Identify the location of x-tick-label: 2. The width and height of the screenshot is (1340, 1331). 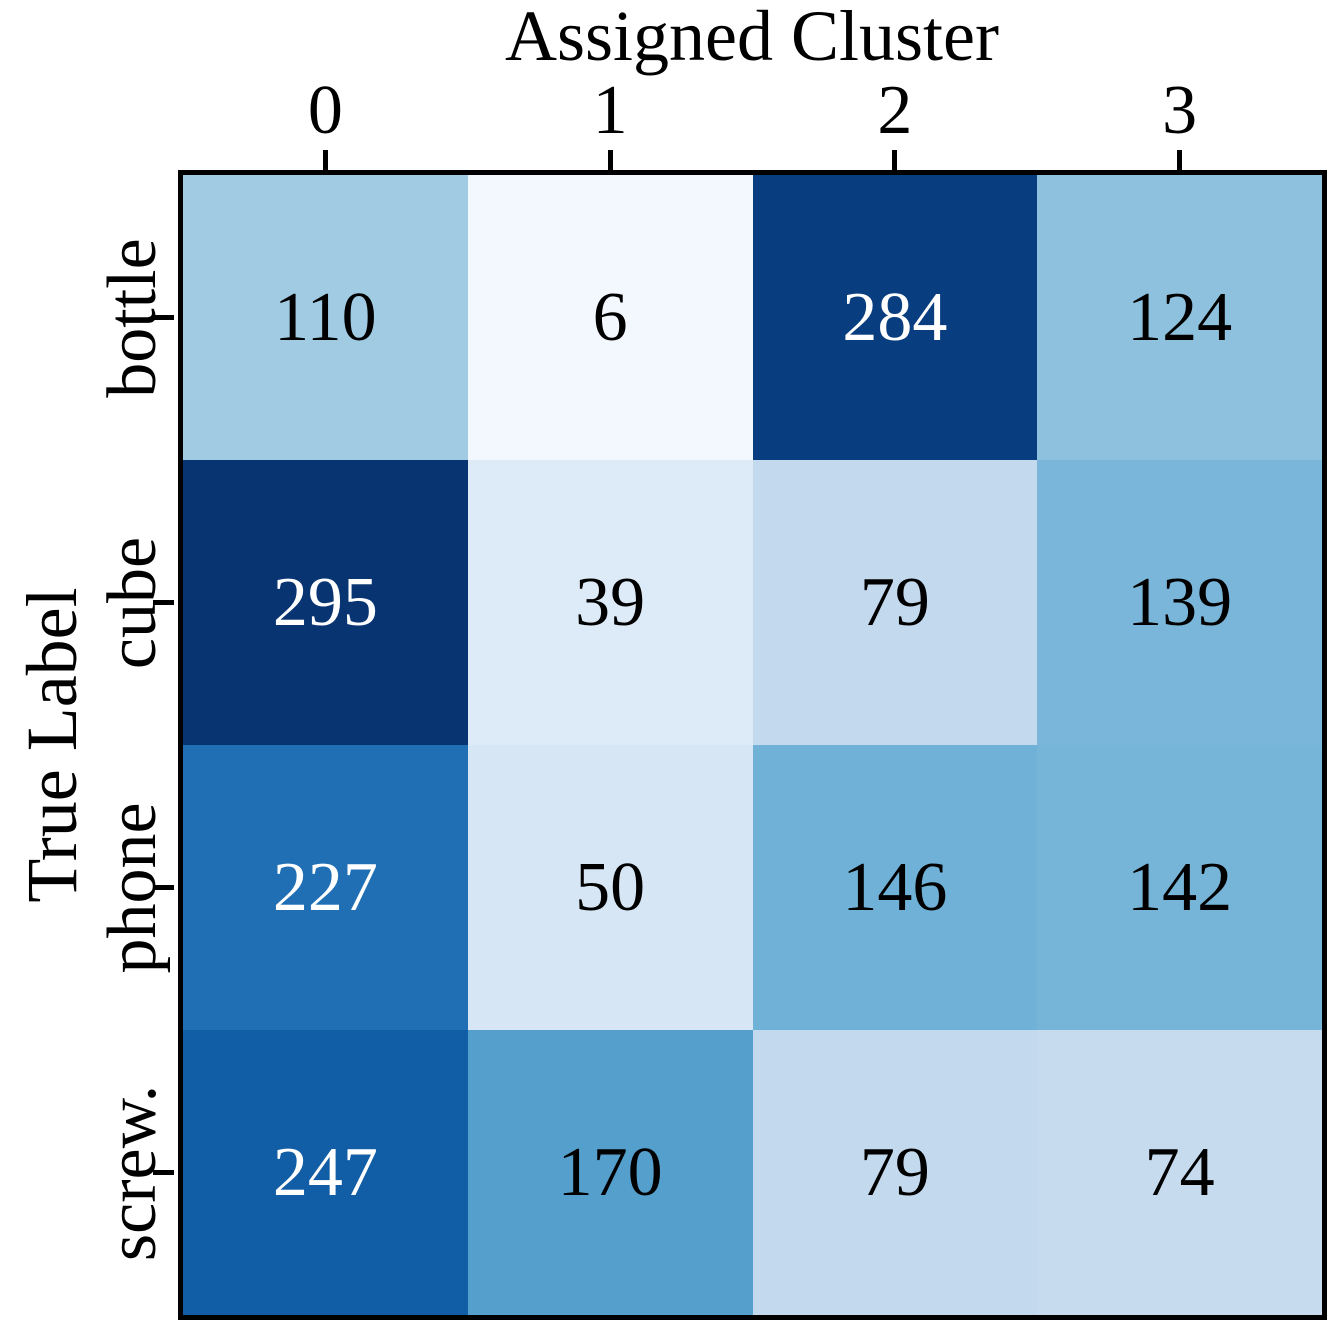
(895, 110).